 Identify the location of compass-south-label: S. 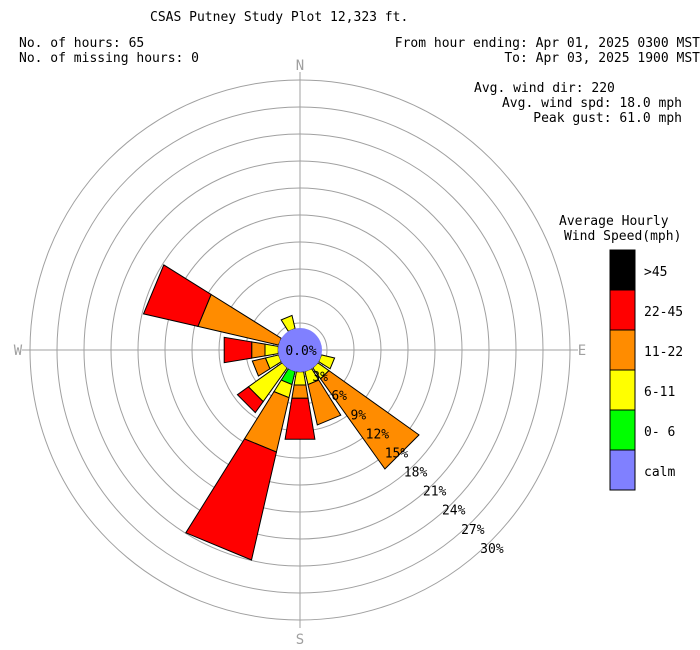
(300, 640).